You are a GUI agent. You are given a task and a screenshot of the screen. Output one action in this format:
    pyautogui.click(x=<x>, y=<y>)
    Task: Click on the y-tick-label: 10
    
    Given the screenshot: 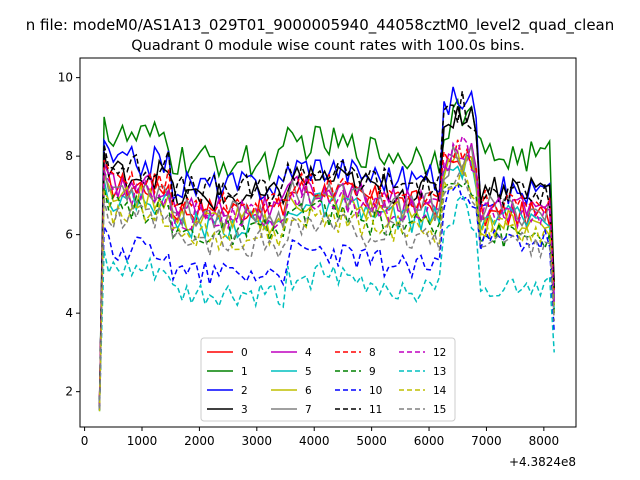 What is the action you would take?
    pyautogui.click(x=65, y=78)
    